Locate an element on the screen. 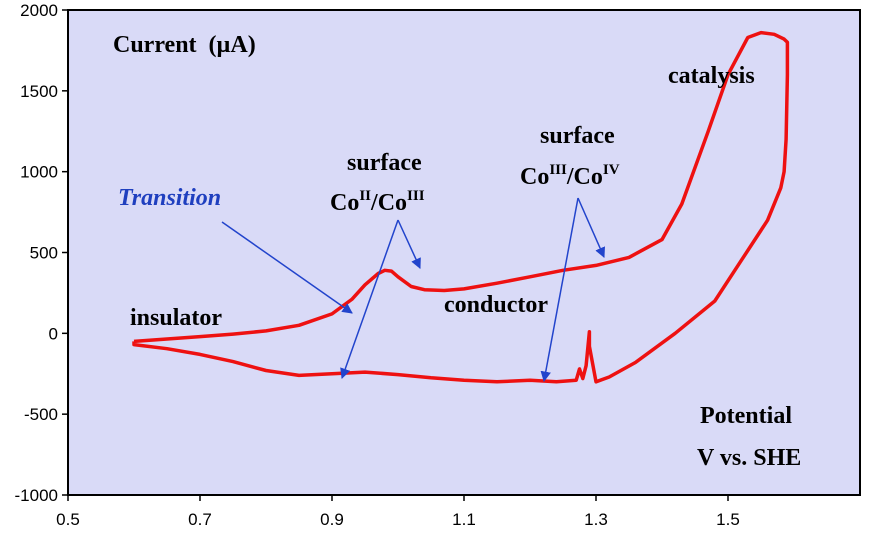 The image size is (875, 549). x-tick-label: 0.7 is located at coordinates (200, 519).